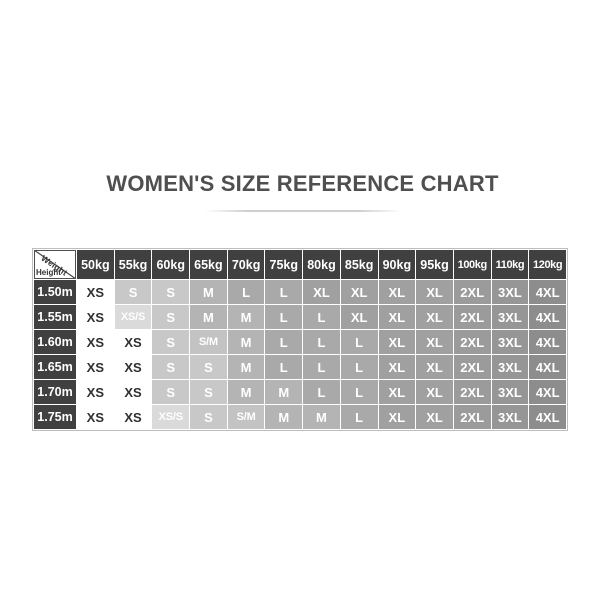  I want to click on weight-header-cell: 110kg, so click(510, 264).